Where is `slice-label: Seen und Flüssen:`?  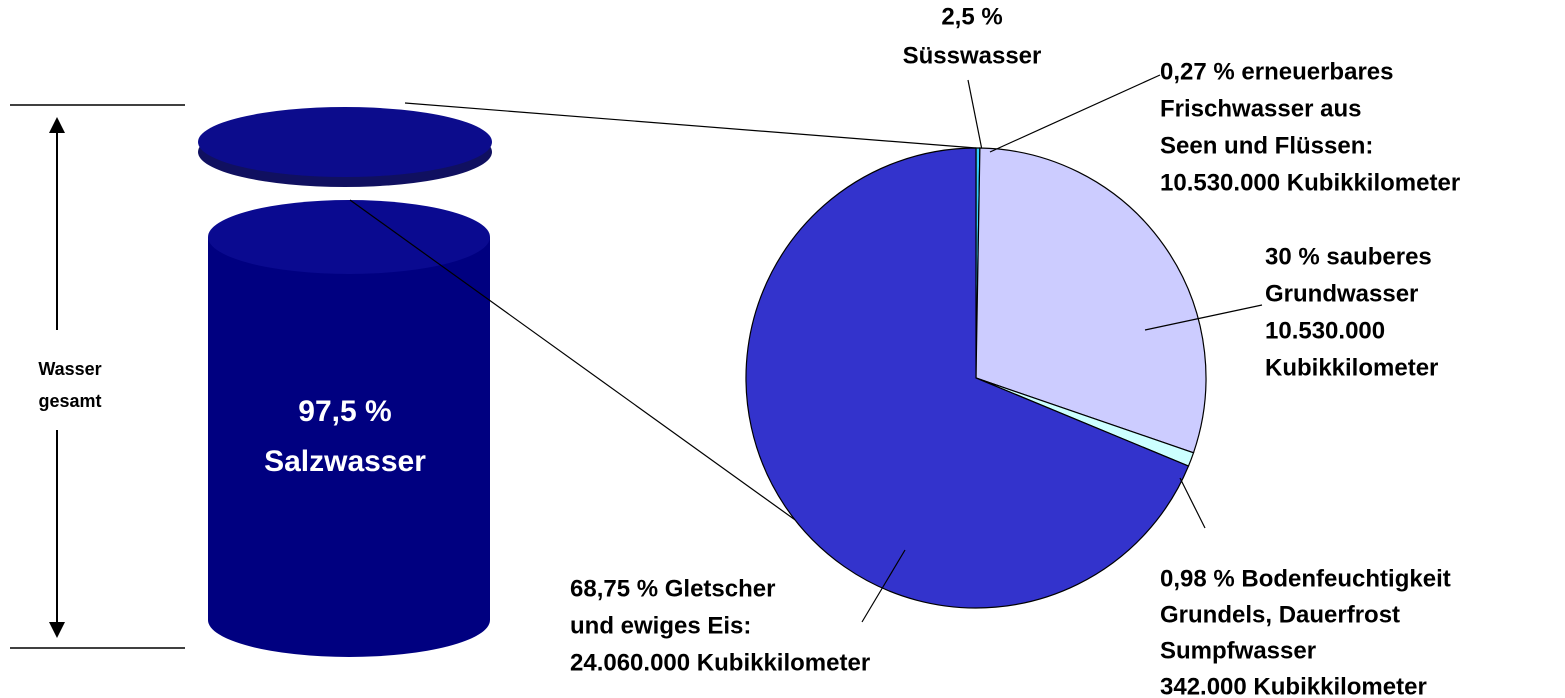
slice-label: Seen und Flüssen: is located at coordinates (1266, 145).